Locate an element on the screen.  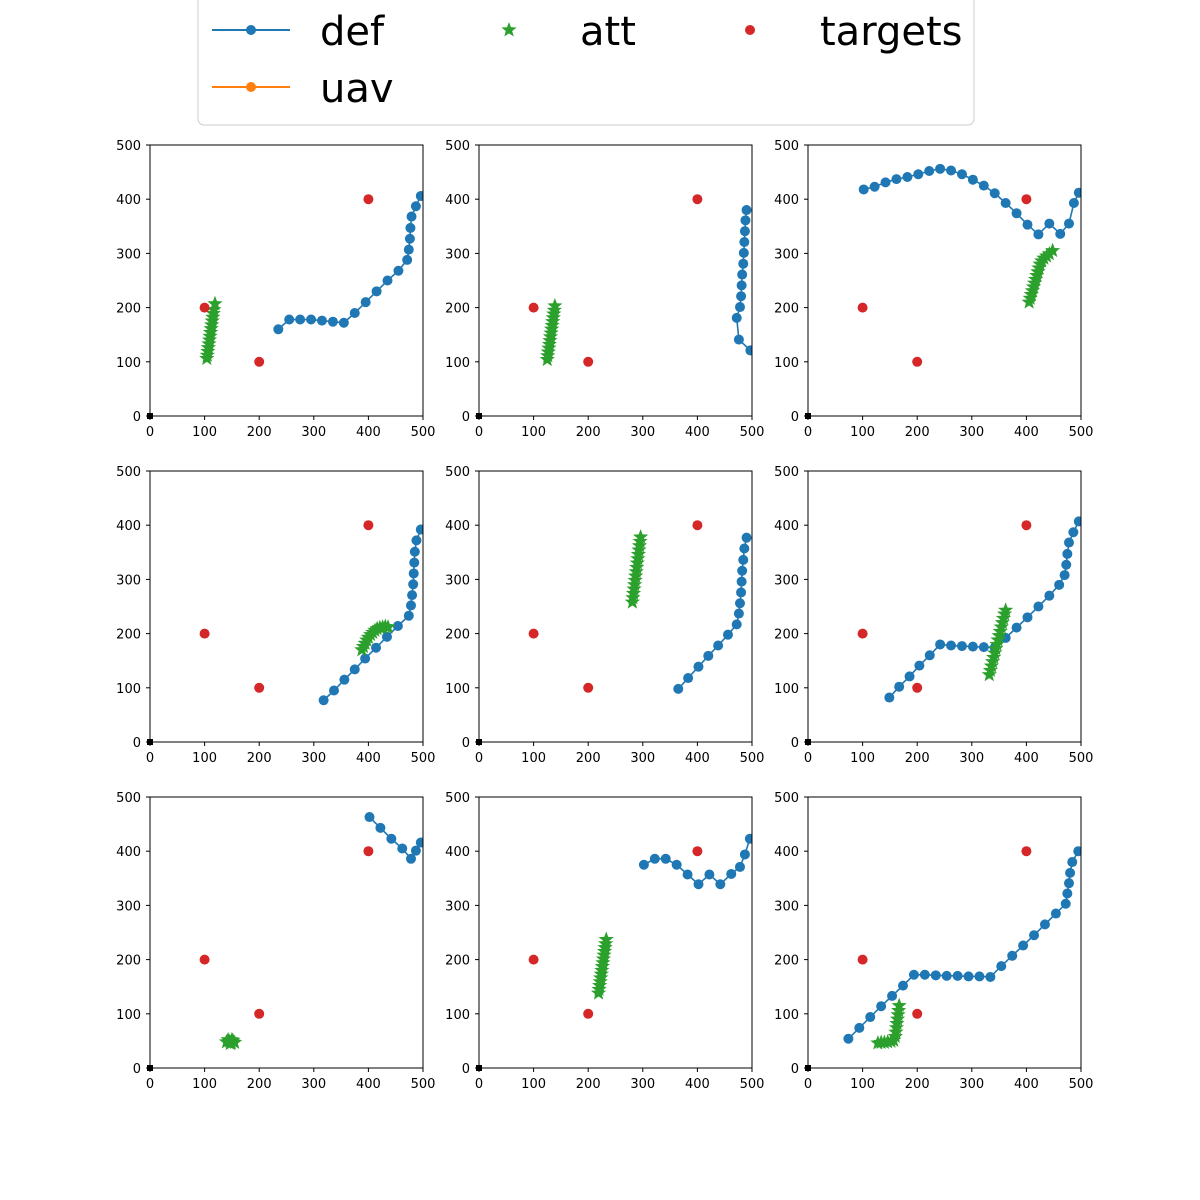
legend-uav-label: uav is located at coordinates (357, 89).